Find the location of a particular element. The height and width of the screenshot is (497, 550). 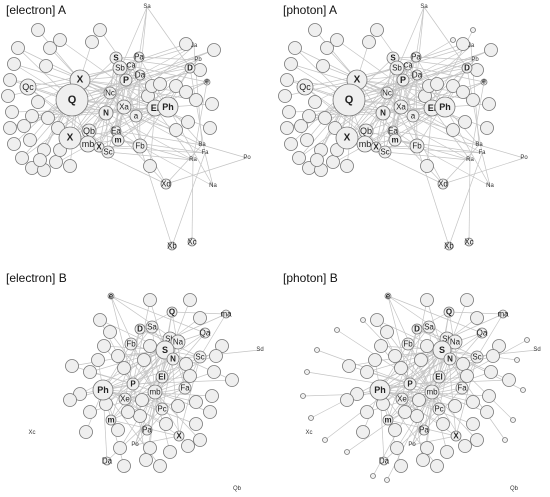

node-a is located at coordinates (136, 116).